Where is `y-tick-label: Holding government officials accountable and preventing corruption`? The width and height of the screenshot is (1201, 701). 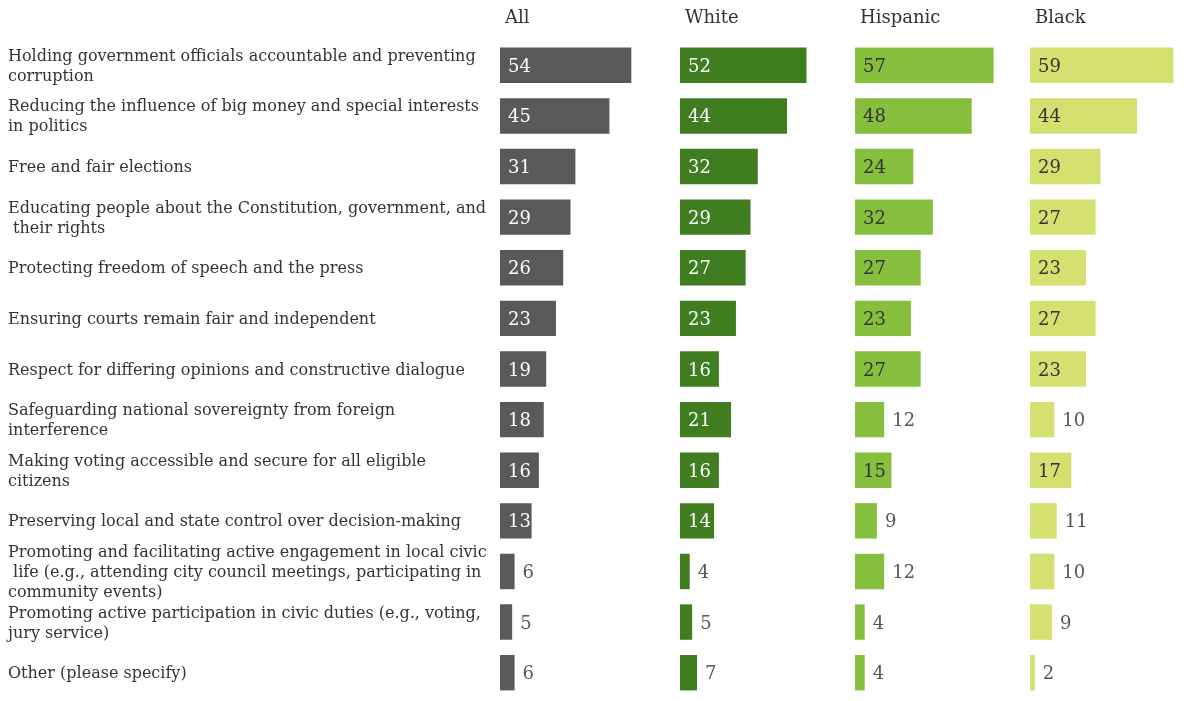 y-tick-label: Holding government officials accountable and preventing corruption is located at coordinates (244, 65).